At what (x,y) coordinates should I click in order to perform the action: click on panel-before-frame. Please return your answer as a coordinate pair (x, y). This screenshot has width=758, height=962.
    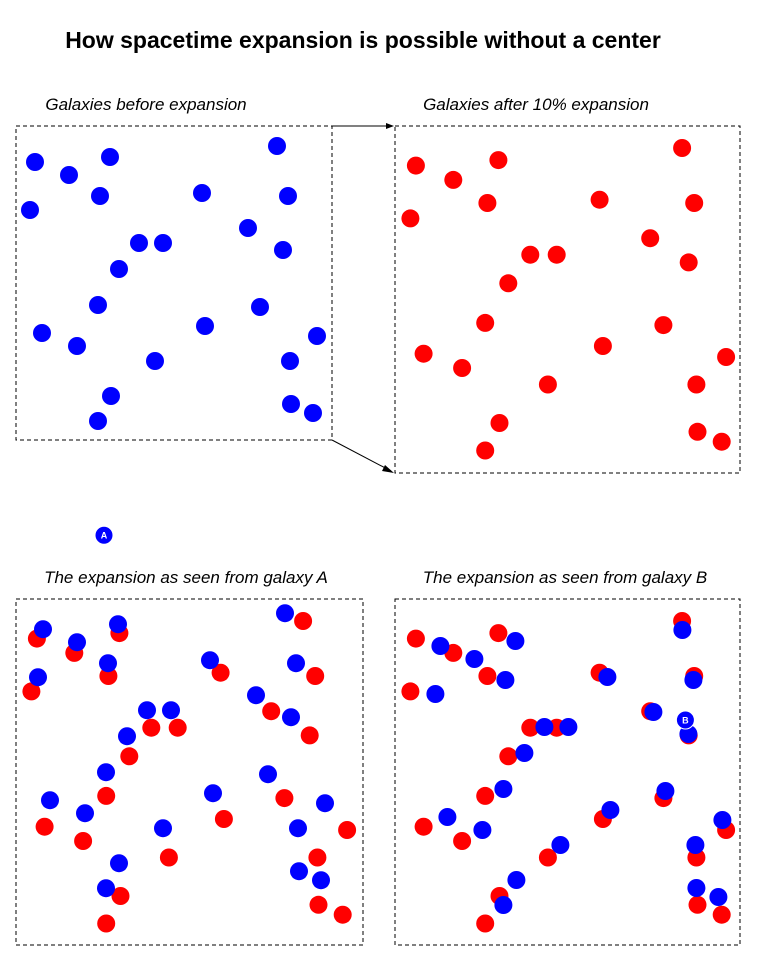
    Looking at the image, I should click on (174, 283).